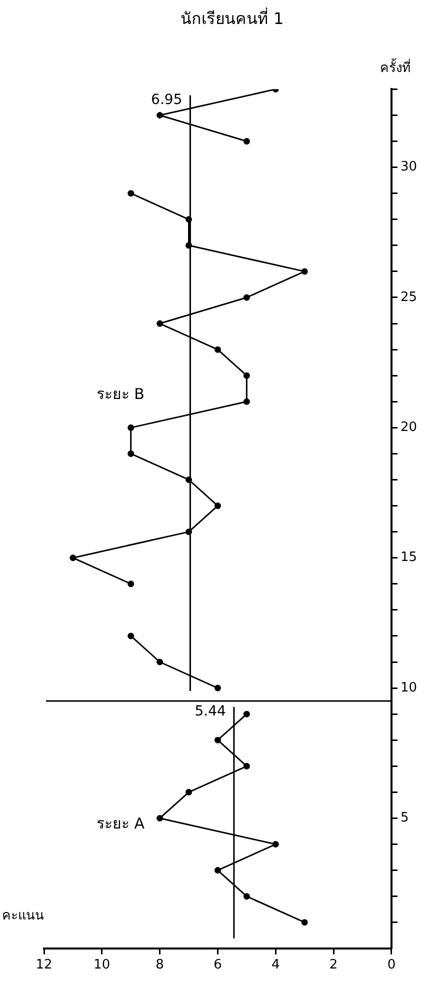  What do you see at coordinates (333, 965) in the screenshot?
I see `x-tick-label: 2` at bounding box center [333, 965].